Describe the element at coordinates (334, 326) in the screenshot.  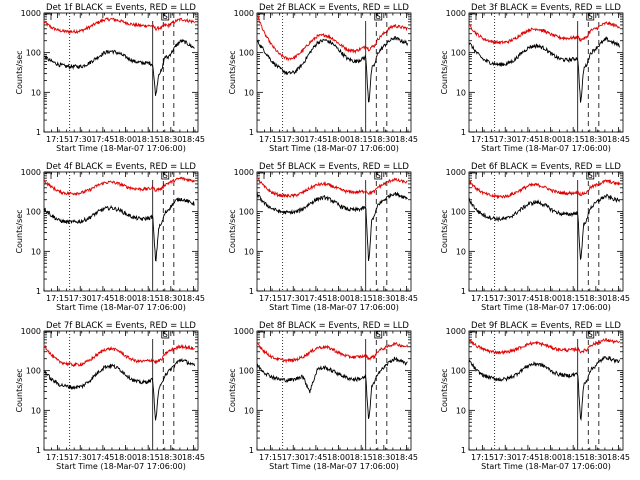
I see `panel-title: Det 8f BLACK = Events, RED = LLD` at that location.